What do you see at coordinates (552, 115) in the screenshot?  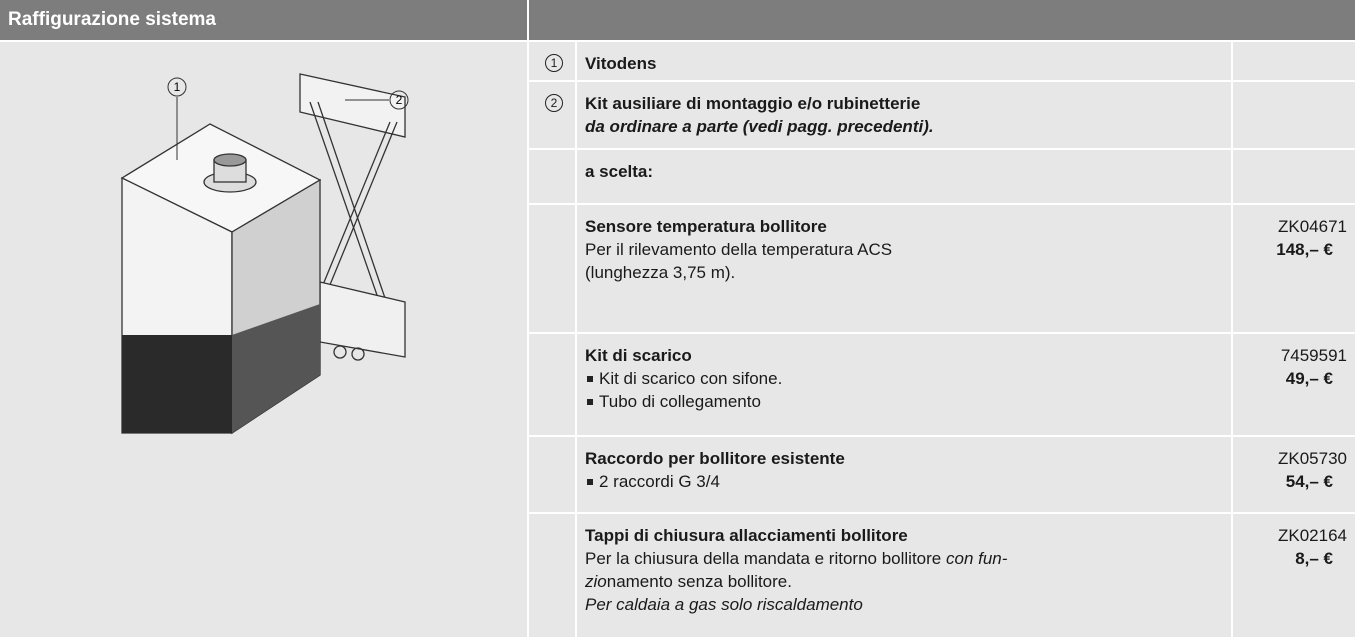 I see `marker-cell: 2` at bounding box center [552, 115].